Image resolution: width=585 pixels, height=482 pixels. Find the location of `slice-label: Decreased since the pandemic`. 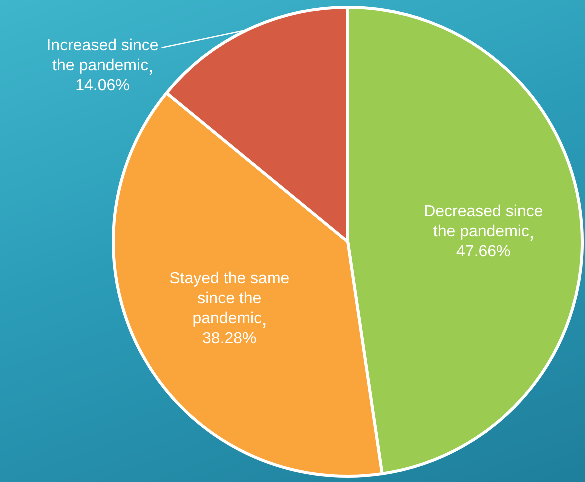

slice-label: Decreased since the pandemic is located at coordinates (484, 221).